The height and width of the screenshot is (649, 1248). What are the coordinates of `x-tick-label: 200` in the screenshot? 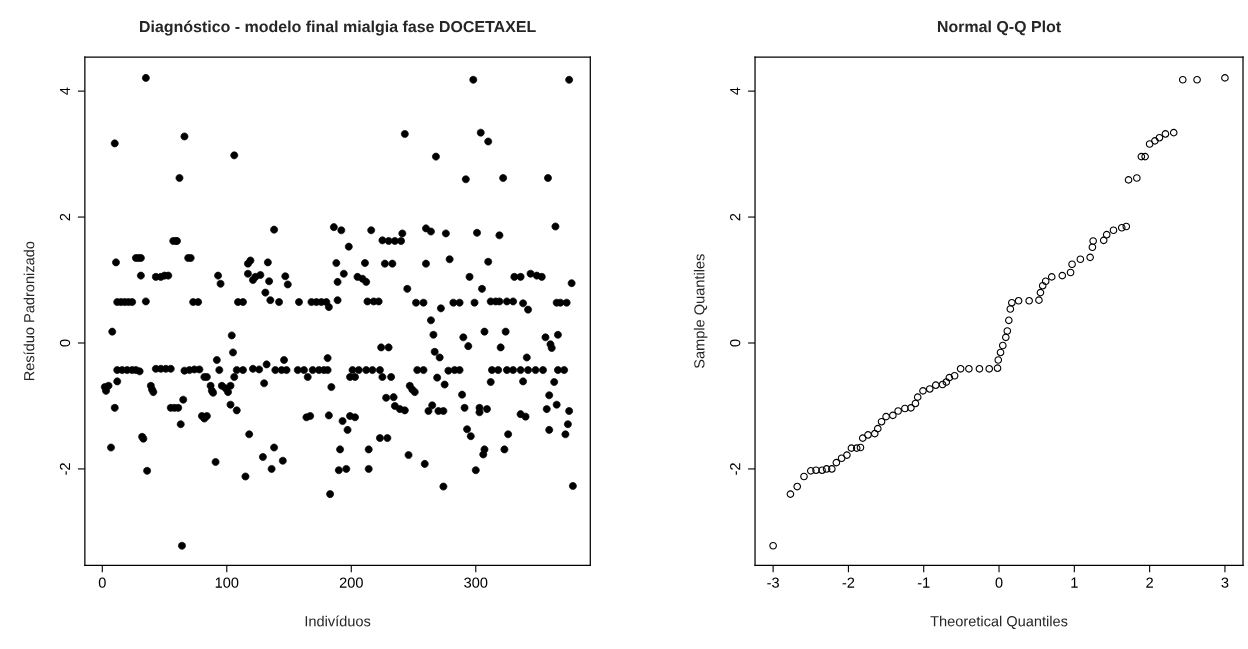 It's located at (351, 582).